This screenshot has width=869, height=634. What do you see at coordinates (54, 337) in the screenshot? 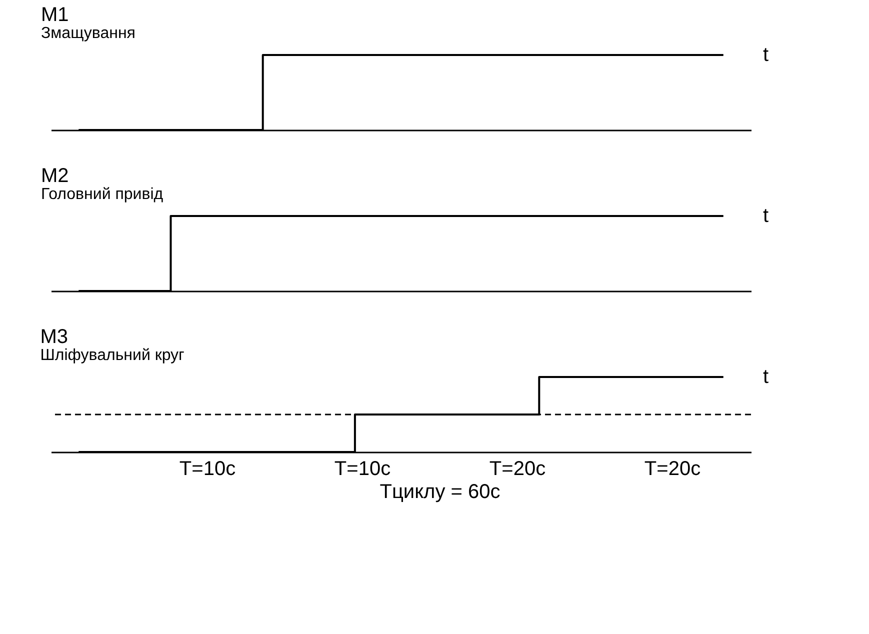
I see `y-axis-title: M3` at bounding box center [54, 337].